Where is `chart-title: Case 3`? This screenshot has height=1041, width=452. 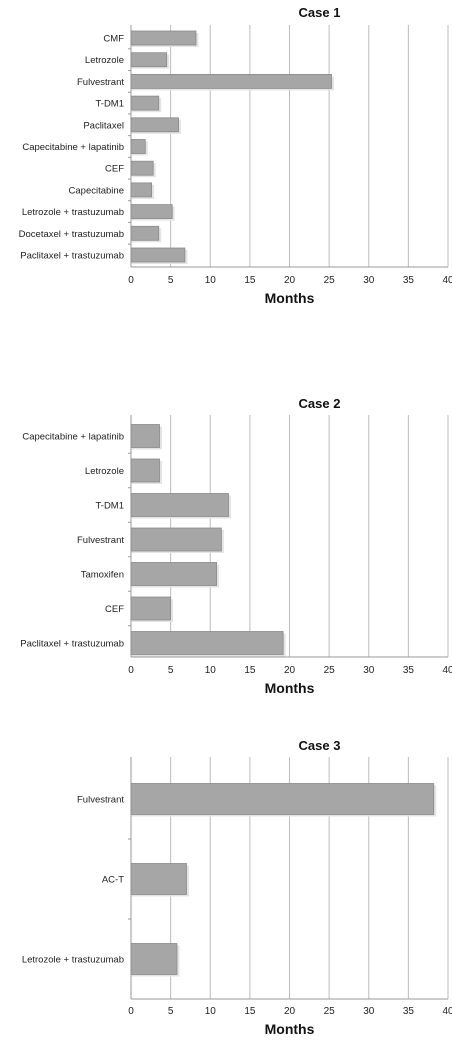
chart-title: Case 3 is located at coordinates (320, 745).